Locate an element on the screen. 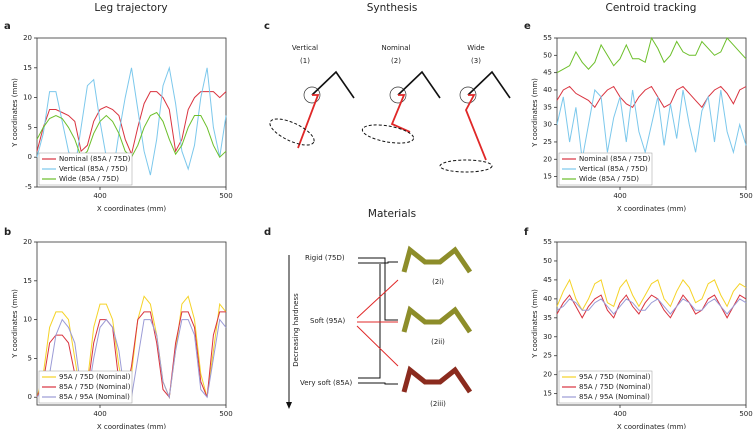 The height and width of the screenshot is (429, 753). header: Synthesis is located at coordinates (392, 8).